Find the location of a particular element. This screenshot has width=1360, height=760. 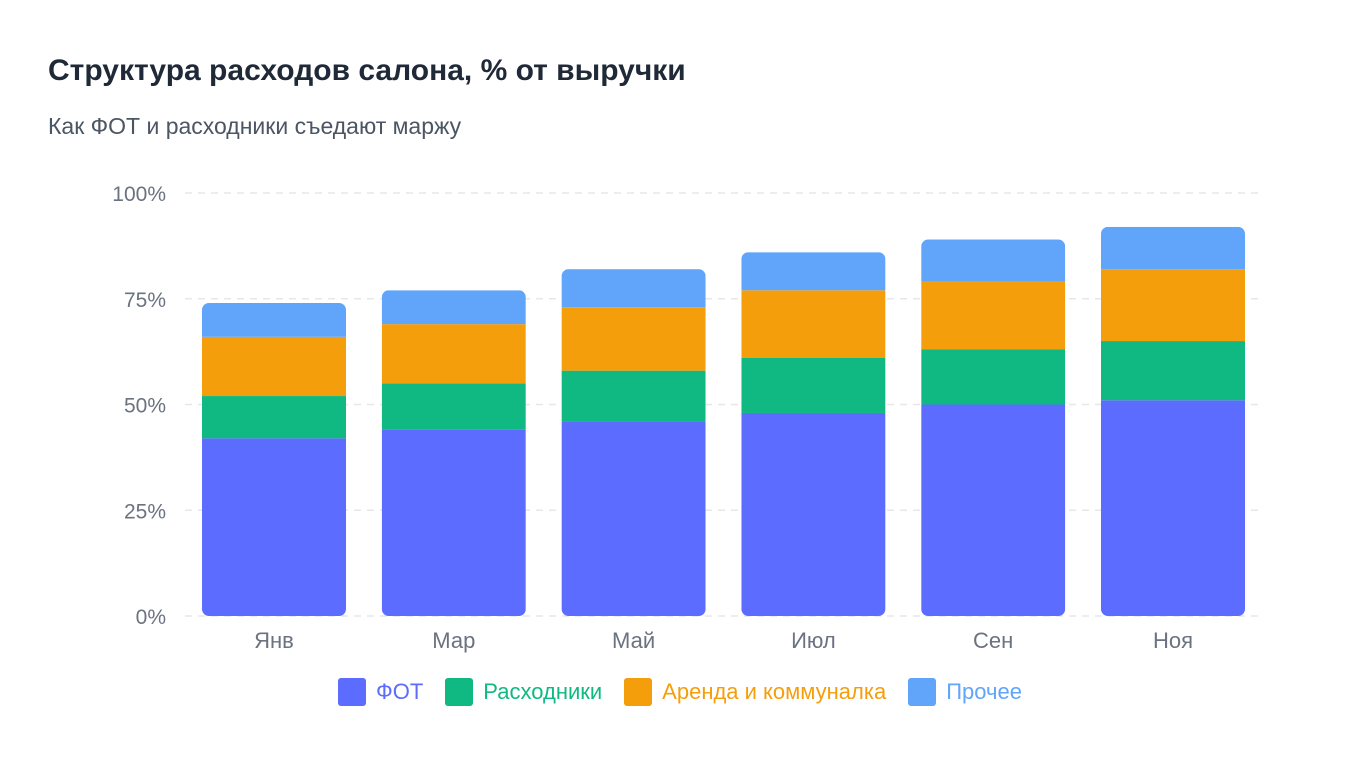

legend-item: ФОТ is located at coordinates (380, 692).